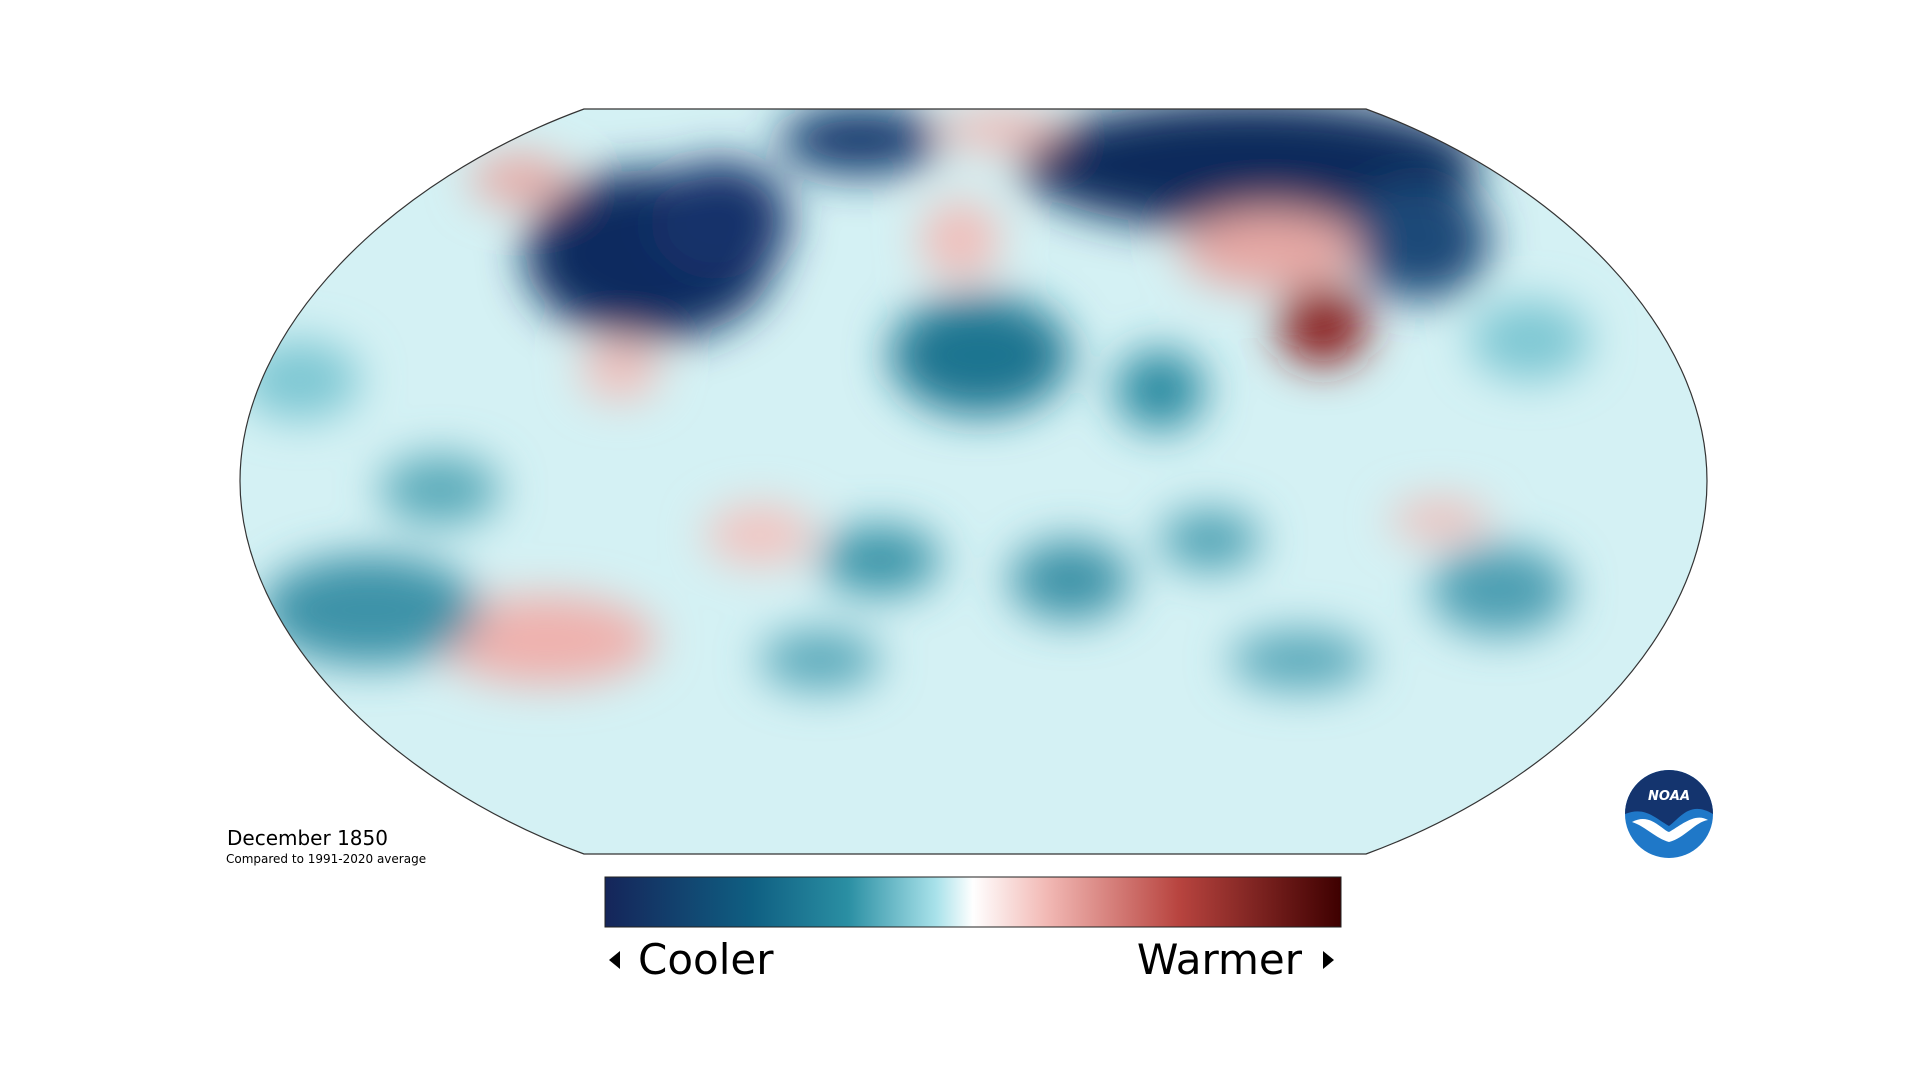 This screenshot has height=1080, width=1920. Describe the element at coordinates (706, 959) in the screenshot. I see `legend-low: Cooler` at that location.